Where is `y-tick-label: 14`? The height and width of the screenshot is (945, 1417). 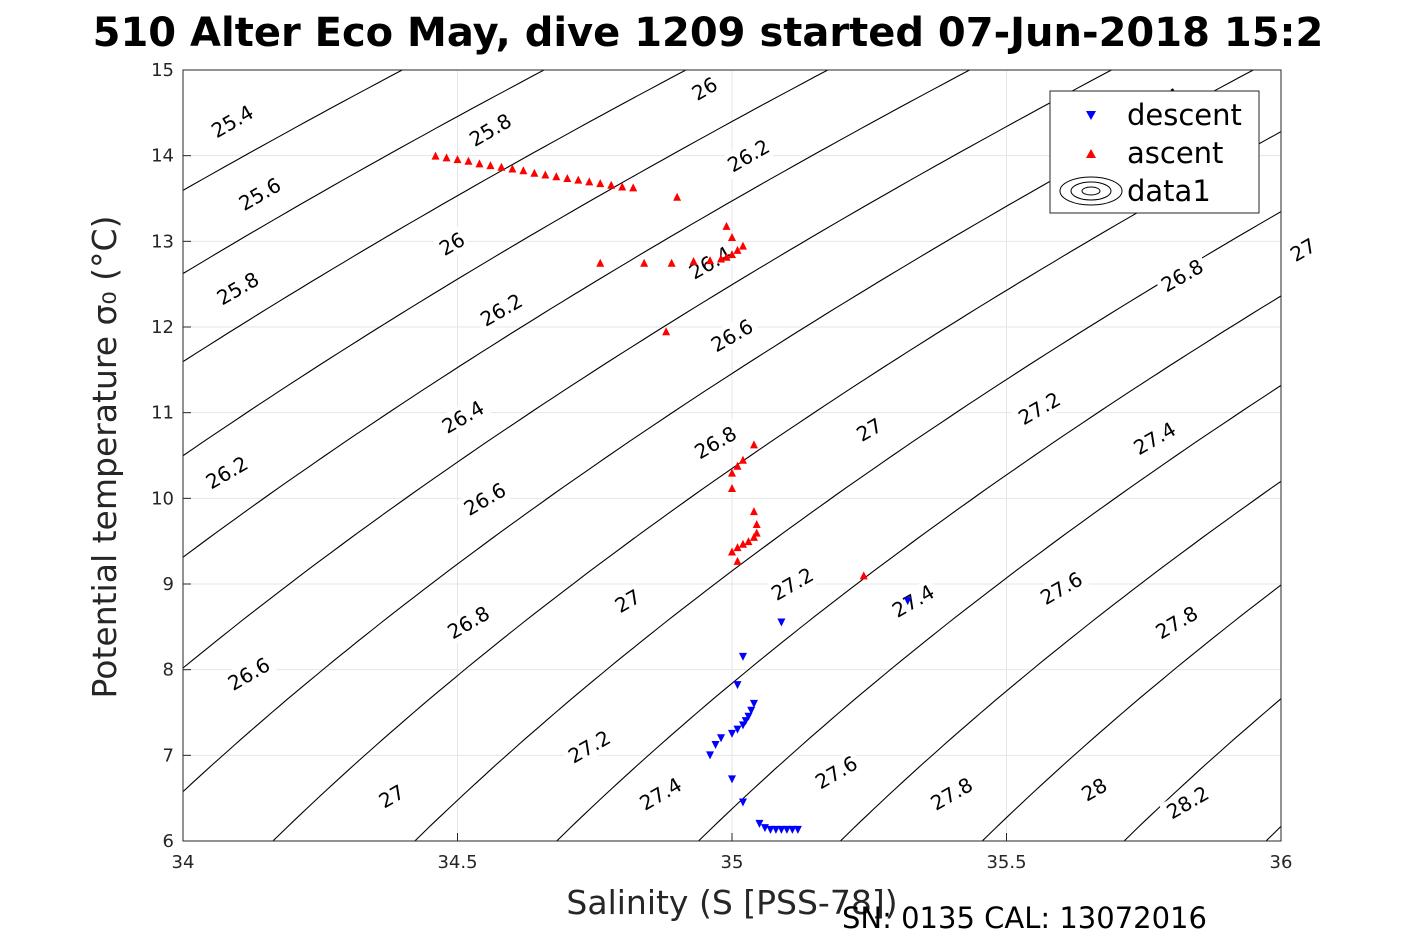
y-tick-label: 14 is located at coordinates (162, 156).